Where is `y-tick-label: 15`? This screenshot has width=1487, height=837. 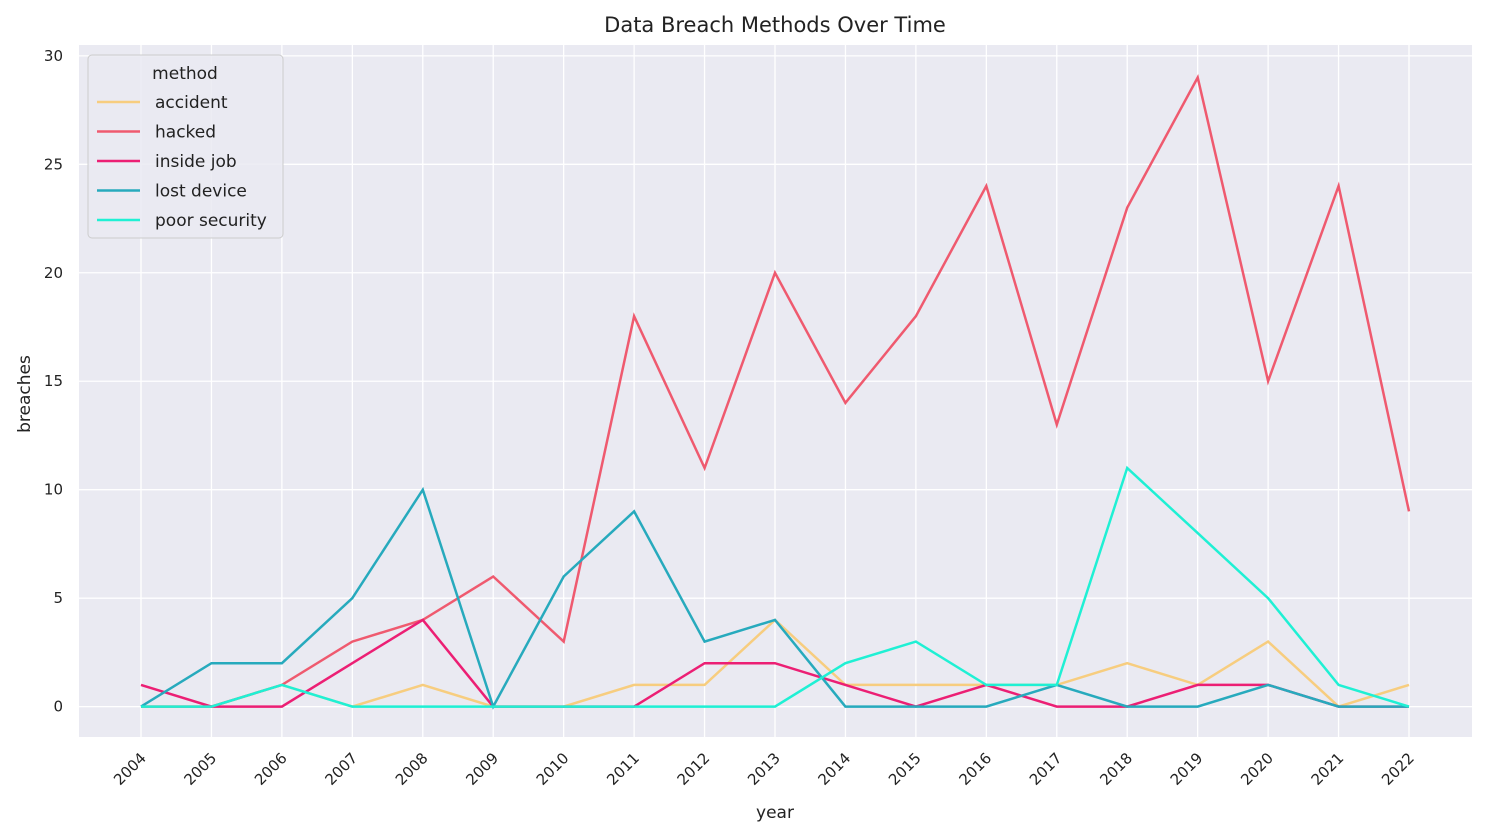 y-tick-label: 15 is located at coordinates (53, 381).